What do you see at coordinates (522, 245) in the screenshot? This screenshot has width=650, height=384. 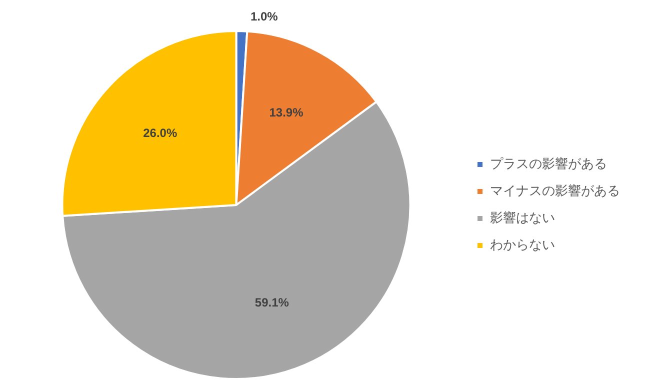 I see `legend-label: わからない` at bounding box center [522, 245].